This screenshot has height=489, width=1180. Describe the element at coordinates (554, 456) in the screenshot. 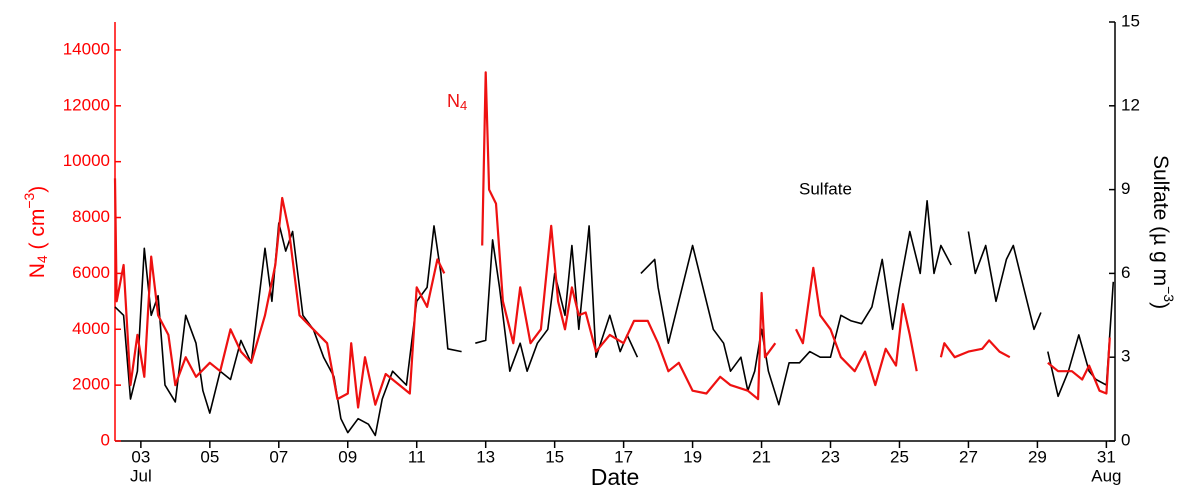

I see `x-tick-label: 15` at that location.